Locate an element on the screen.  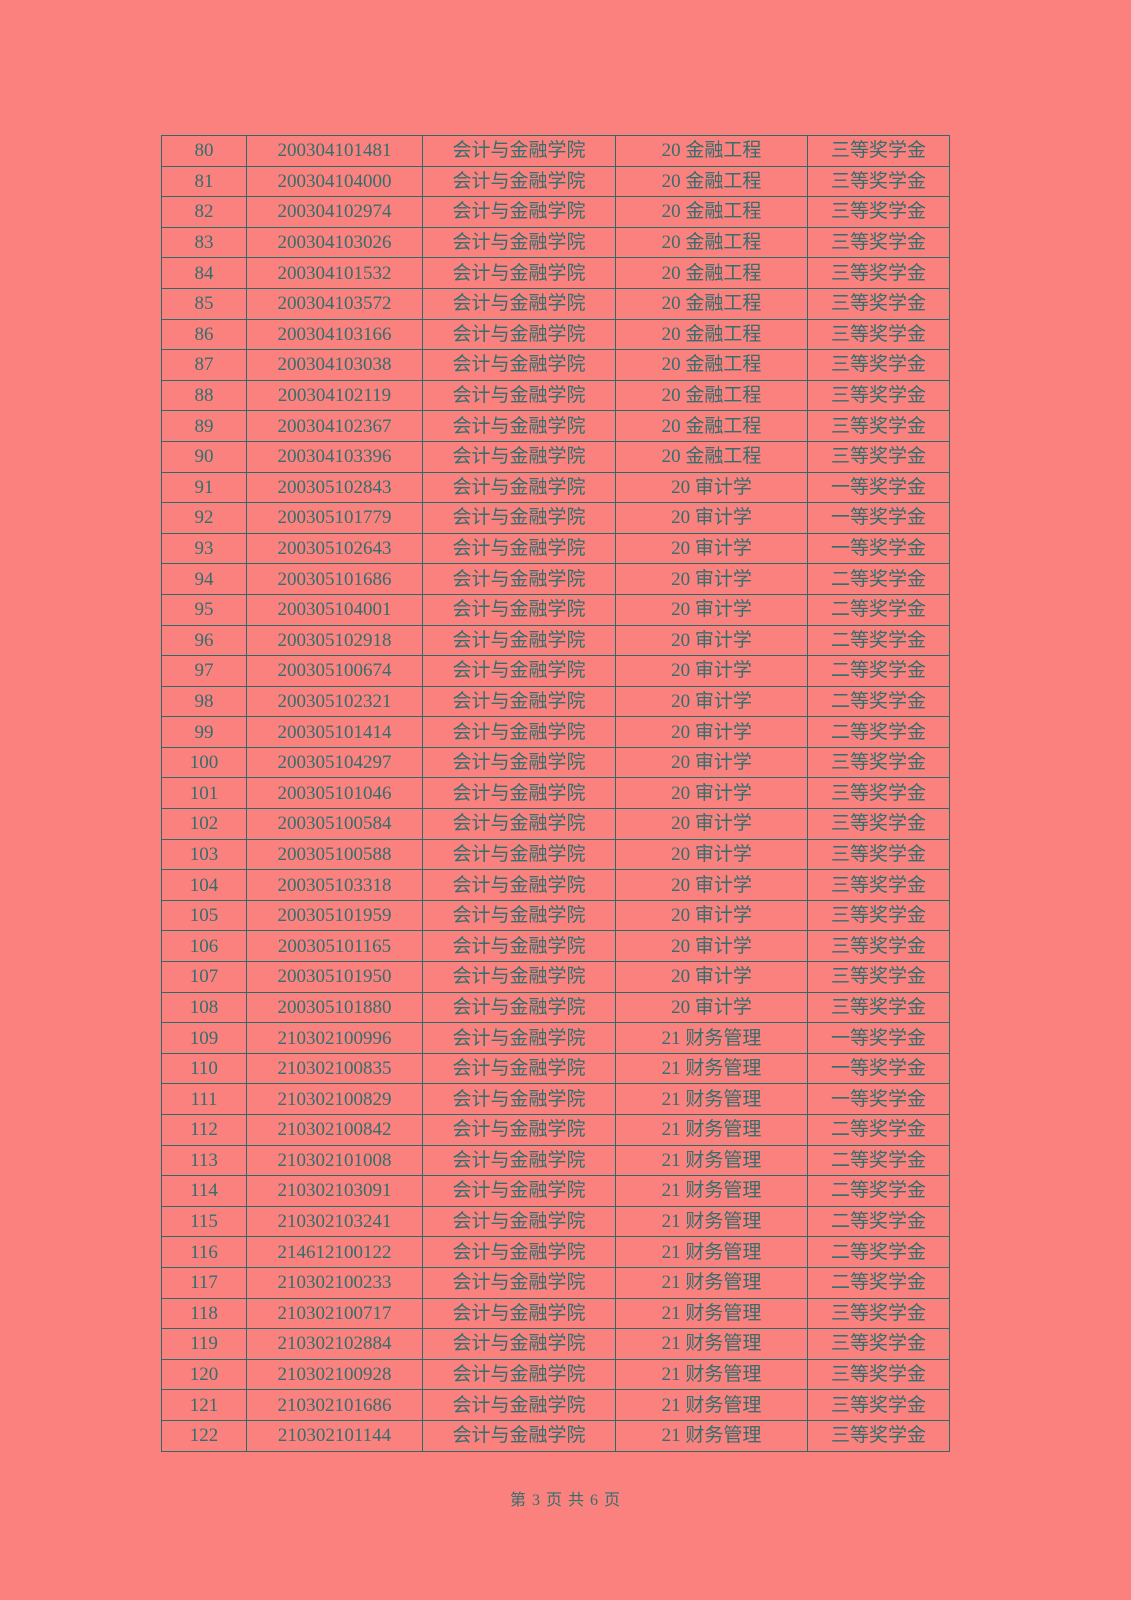
cell-row-number: 110 is located at coordinates (204, 1068).